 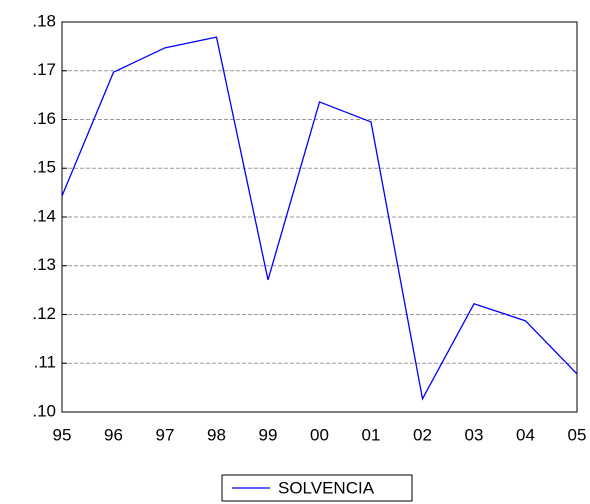 What do you see at coordinates (165, 434) in the screenshot?
I see `x-tick-label: 97` at bounding box center [165, 434].